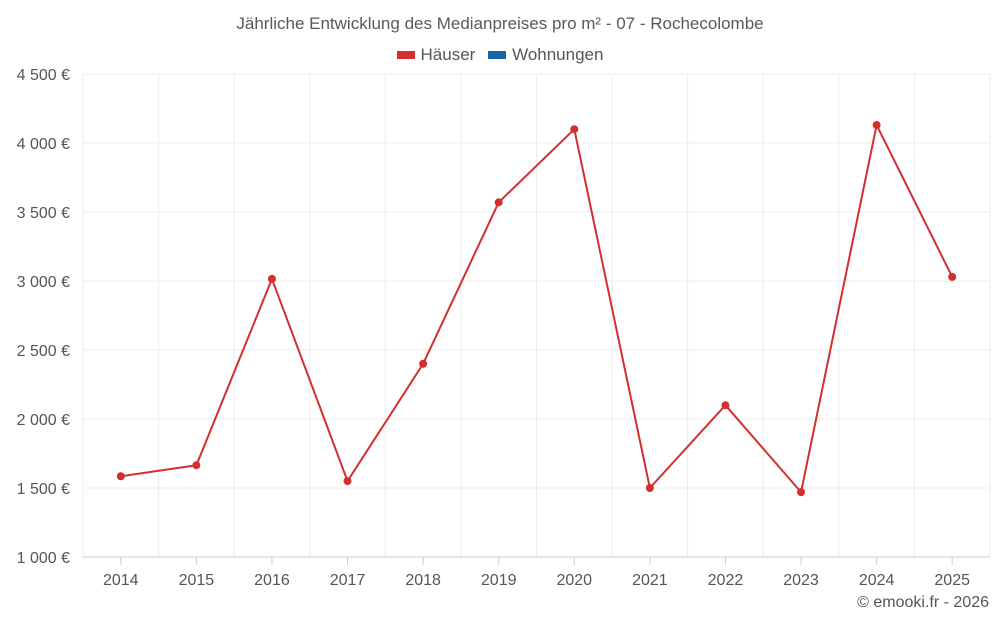 This screenshot has height=625, width=1000. I want to click on legend-label-haeuser: Häuser, so click(448, 54).